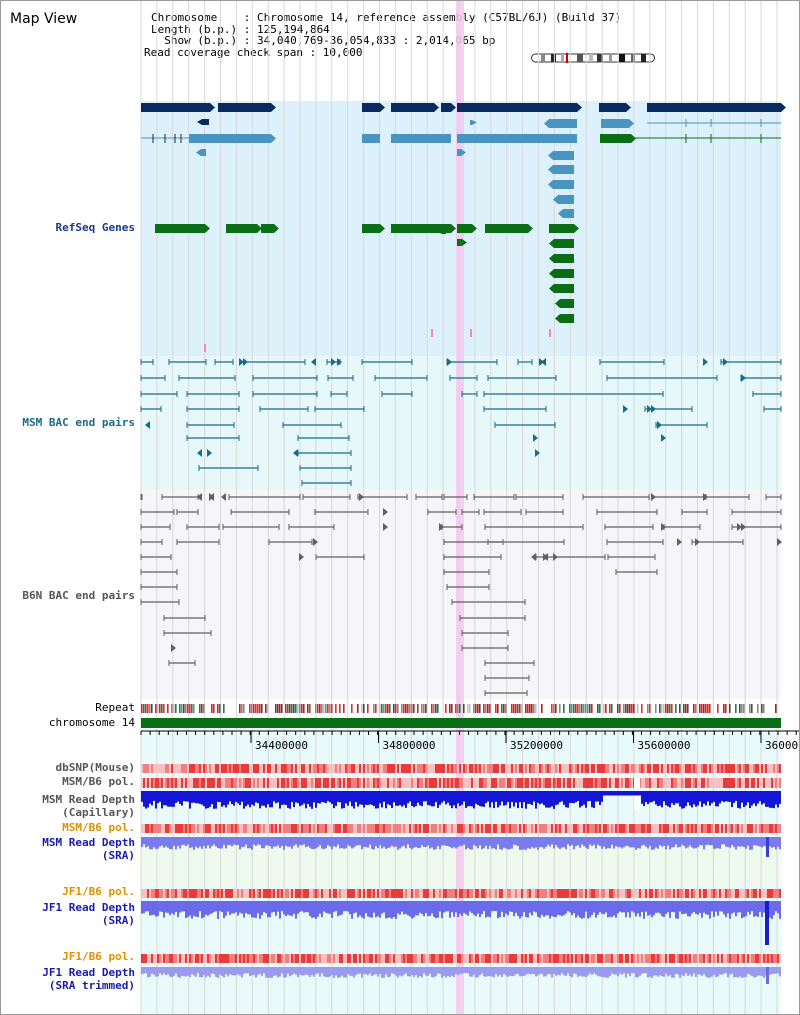  What do you see at coordinates (88, 799) in the screenshot?
I see `label-msm-depth-cap: MSM Read Depth` at bounding box center [88, 799].